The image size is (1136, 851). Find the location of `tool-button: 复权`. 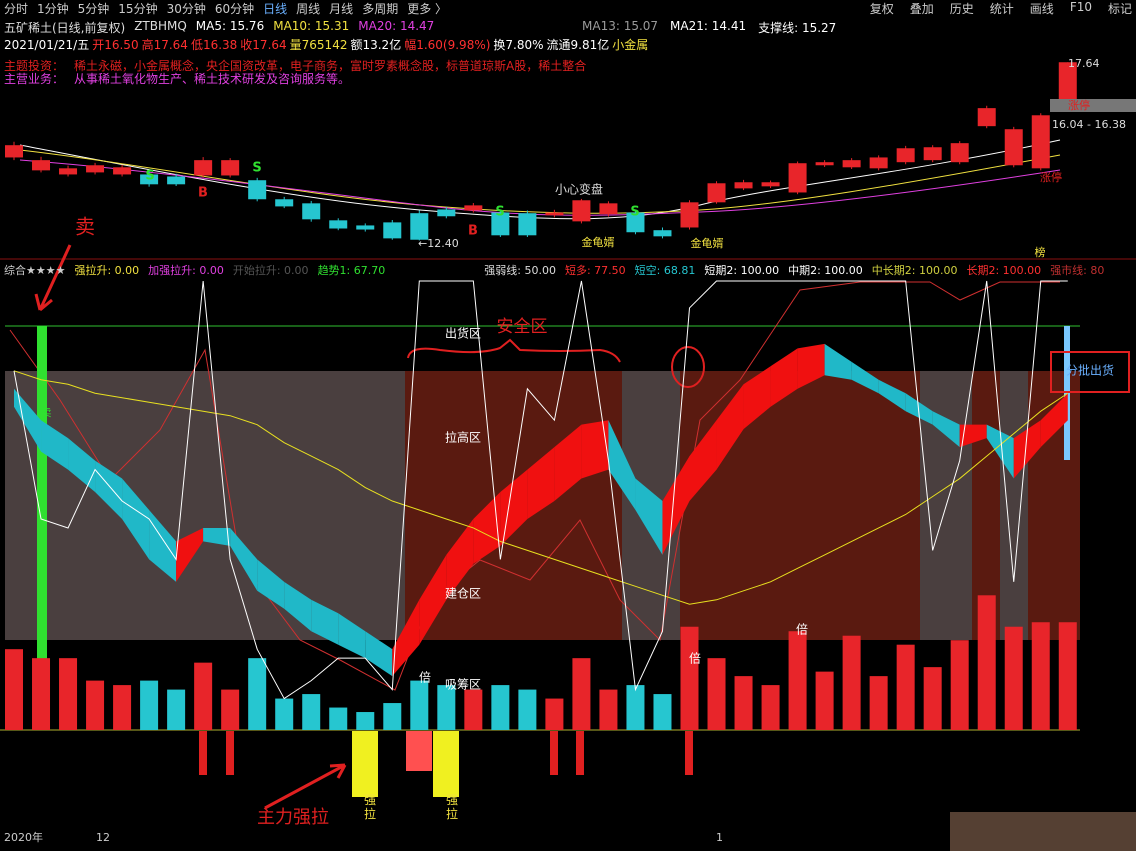

tool-button: 复权 is located at coordinates (881, 9).